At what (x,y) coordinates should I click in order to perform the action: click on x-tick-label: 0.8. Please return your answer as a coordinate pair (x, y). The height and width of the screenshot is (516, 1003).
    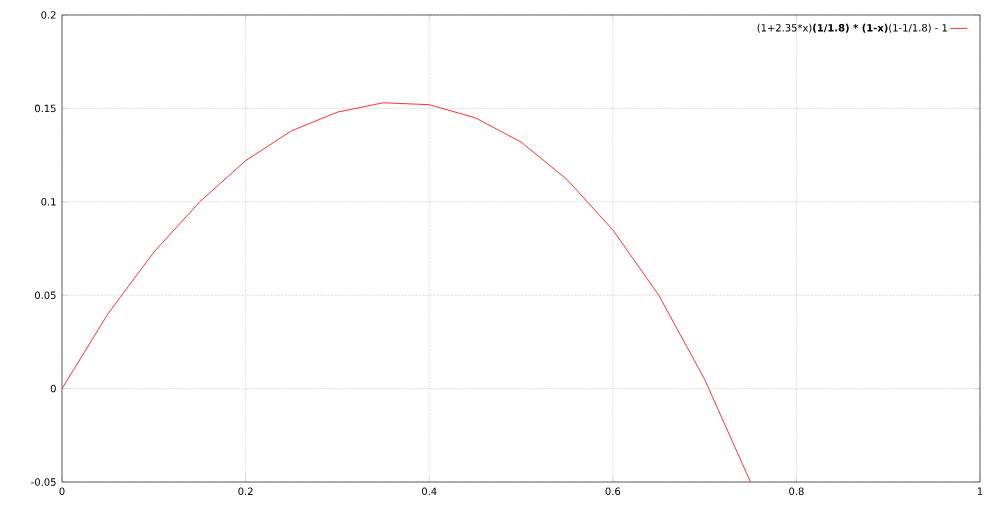
    Looking at the image, I should click on (796, 491).